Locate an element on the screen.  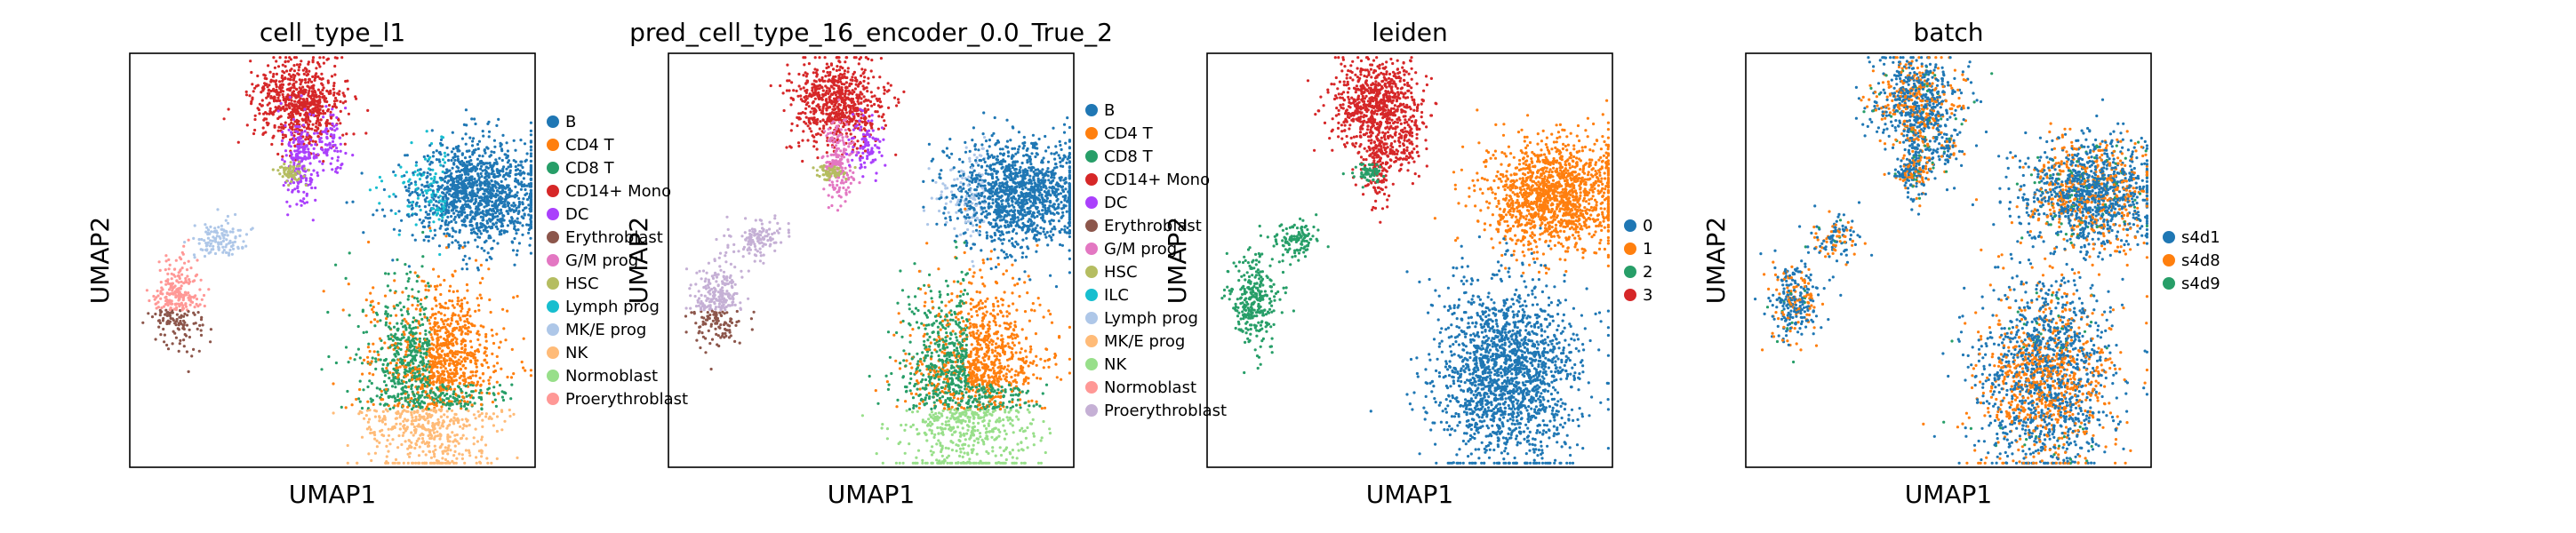
legend-marker is located at coordinates (553, 283).